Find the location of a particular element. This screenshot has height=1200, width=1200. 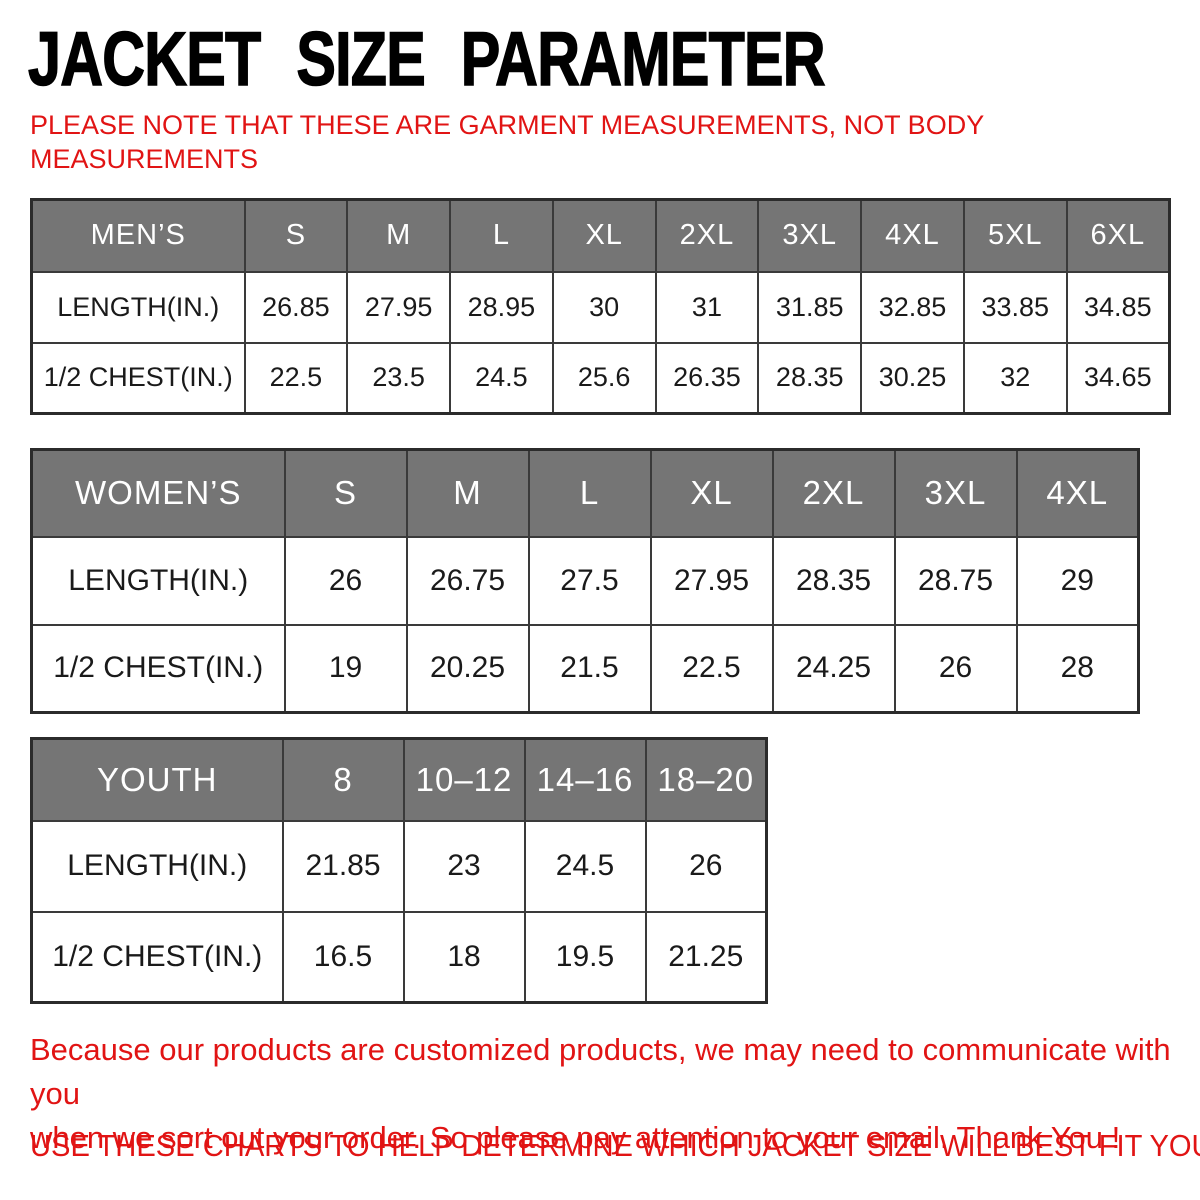

mens-measurement-cell: 28.95 is located at coordinates (501, 307).